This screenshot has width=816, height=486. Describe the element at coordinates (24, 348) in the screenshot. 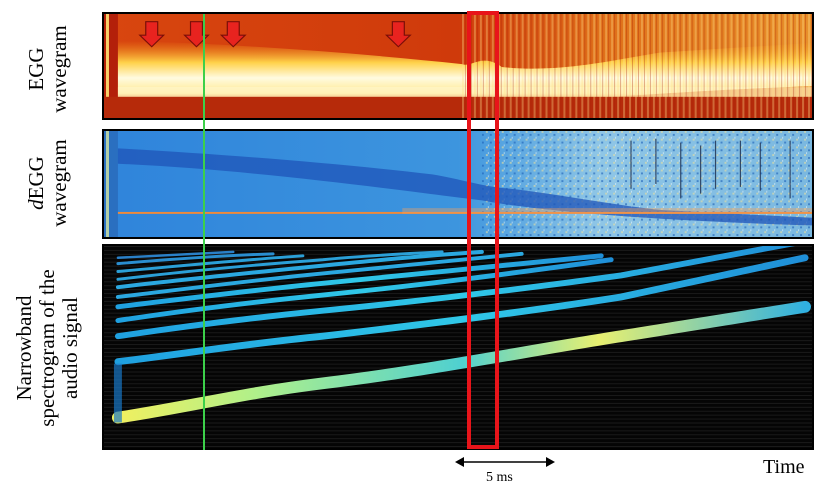

I see `spectrogram-label-line1: Narrowband` at that location.